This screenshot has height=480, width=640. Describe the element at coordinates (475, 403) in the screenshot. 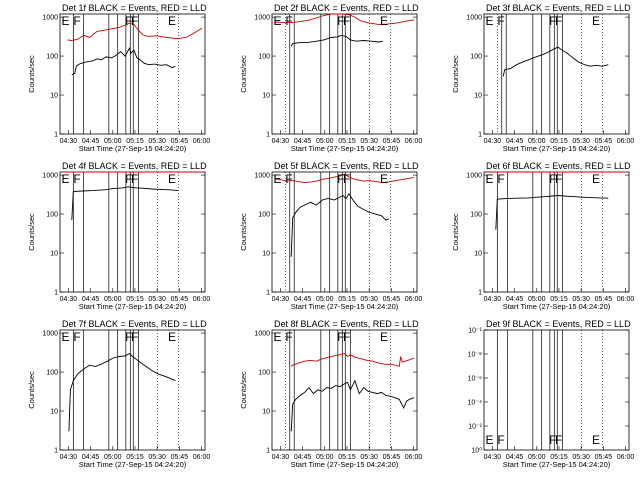

I see `y-tick-label: 10⁻⁴` at that location.